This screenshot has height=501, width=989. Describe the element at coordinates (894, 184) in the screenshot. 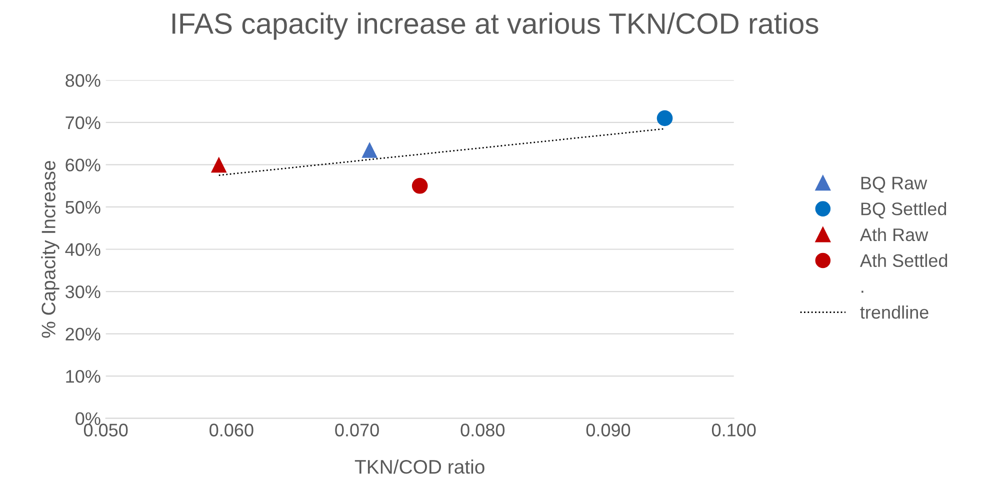

I see `legend-label: BQ Raw` at that location.